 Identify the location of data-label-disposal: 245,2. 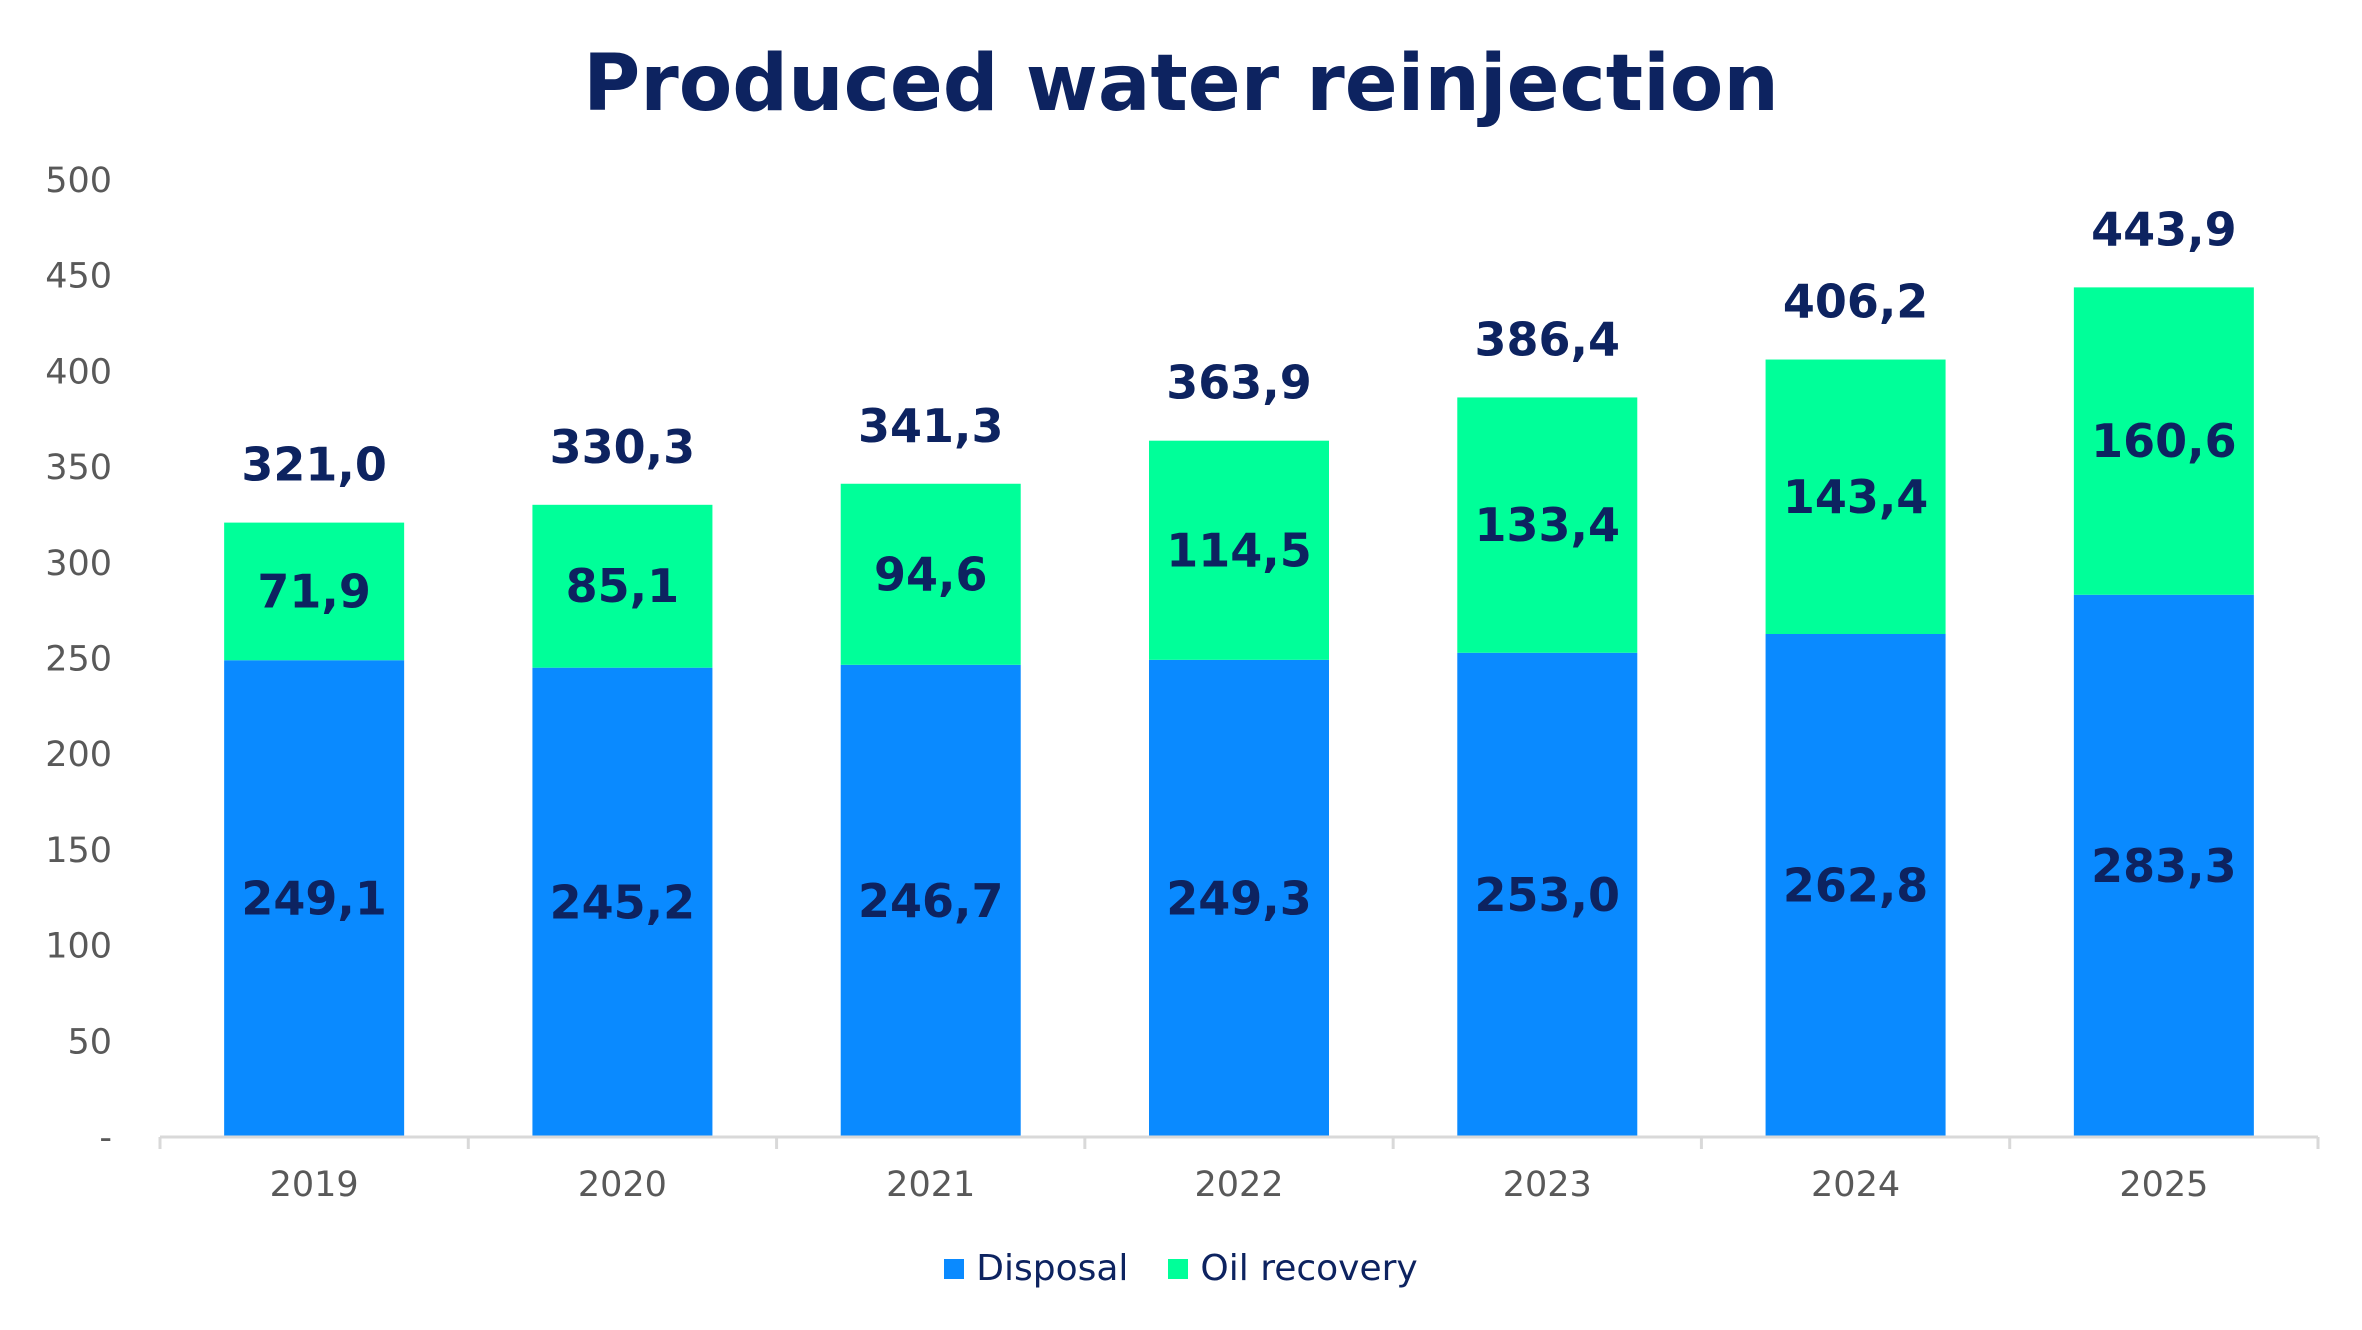
(623, 902).